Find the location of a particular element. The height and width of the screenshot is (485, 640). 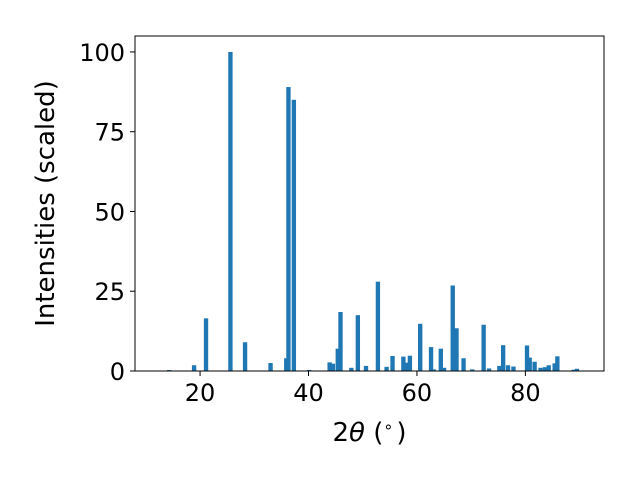

x-tick-label: 60 is located at coordinates (417, 393).